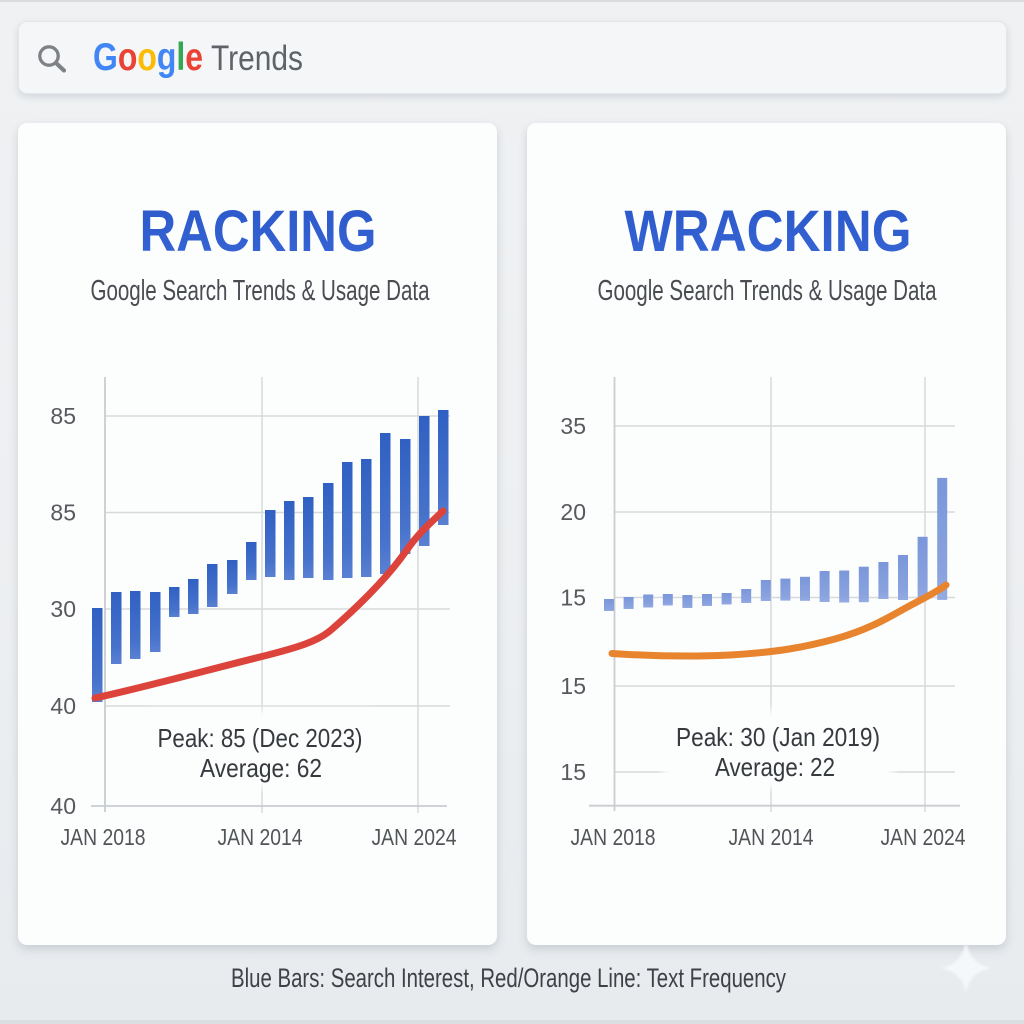  Describe the element at coordinates (148, 57) in the screenshot. I see `svg-text: Google` at that location.